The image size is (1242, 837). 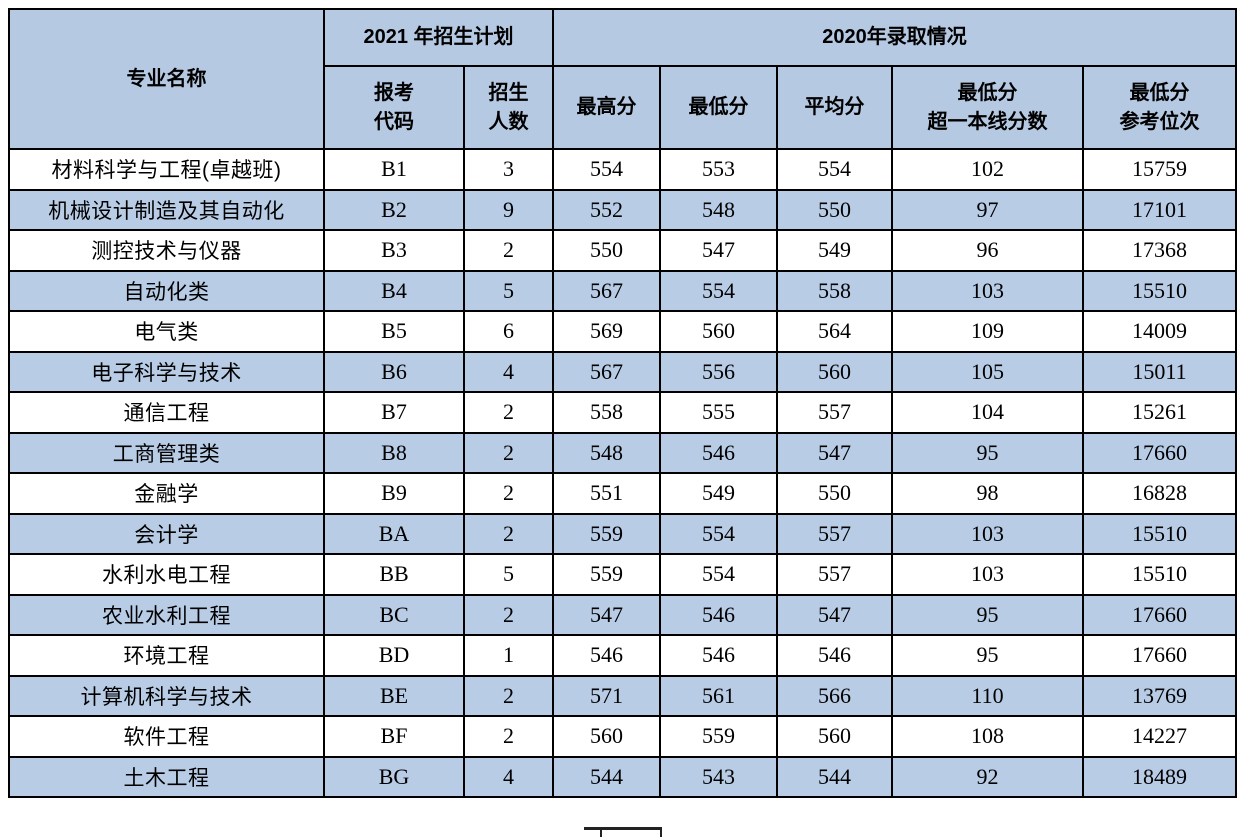 What do you see at coordinates (394, 331) in the screenshot?
I see `apply-code: B5` at bounding box center [394, 331].